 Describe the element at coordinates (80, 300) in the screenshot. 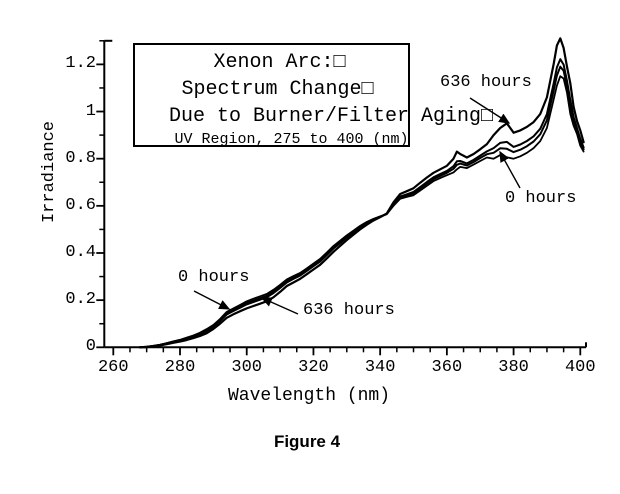

I see `y-tick-label: 0.2` at that location.